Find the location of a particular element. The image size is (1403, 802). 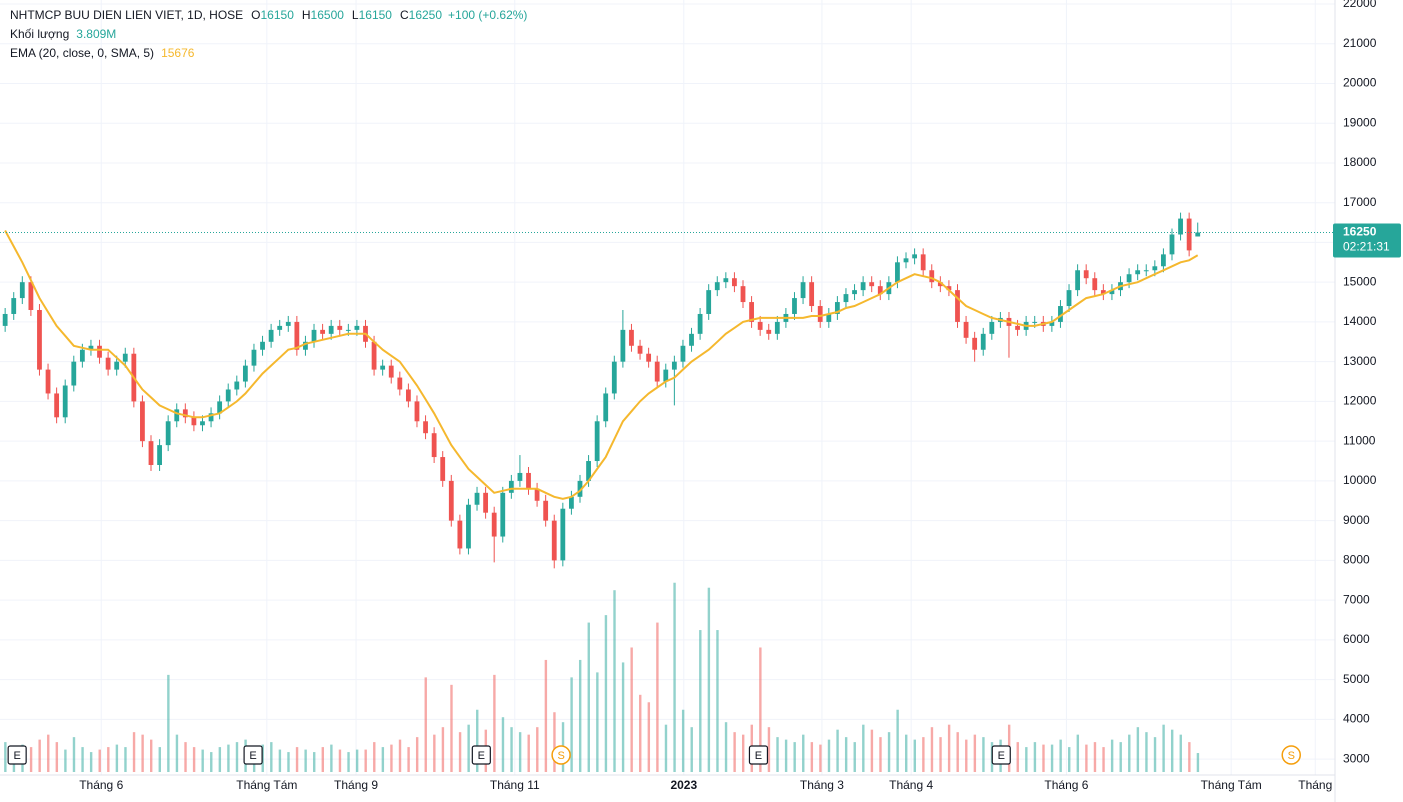

y-tick-label: 6000 is located at coordinates (1356, 639).